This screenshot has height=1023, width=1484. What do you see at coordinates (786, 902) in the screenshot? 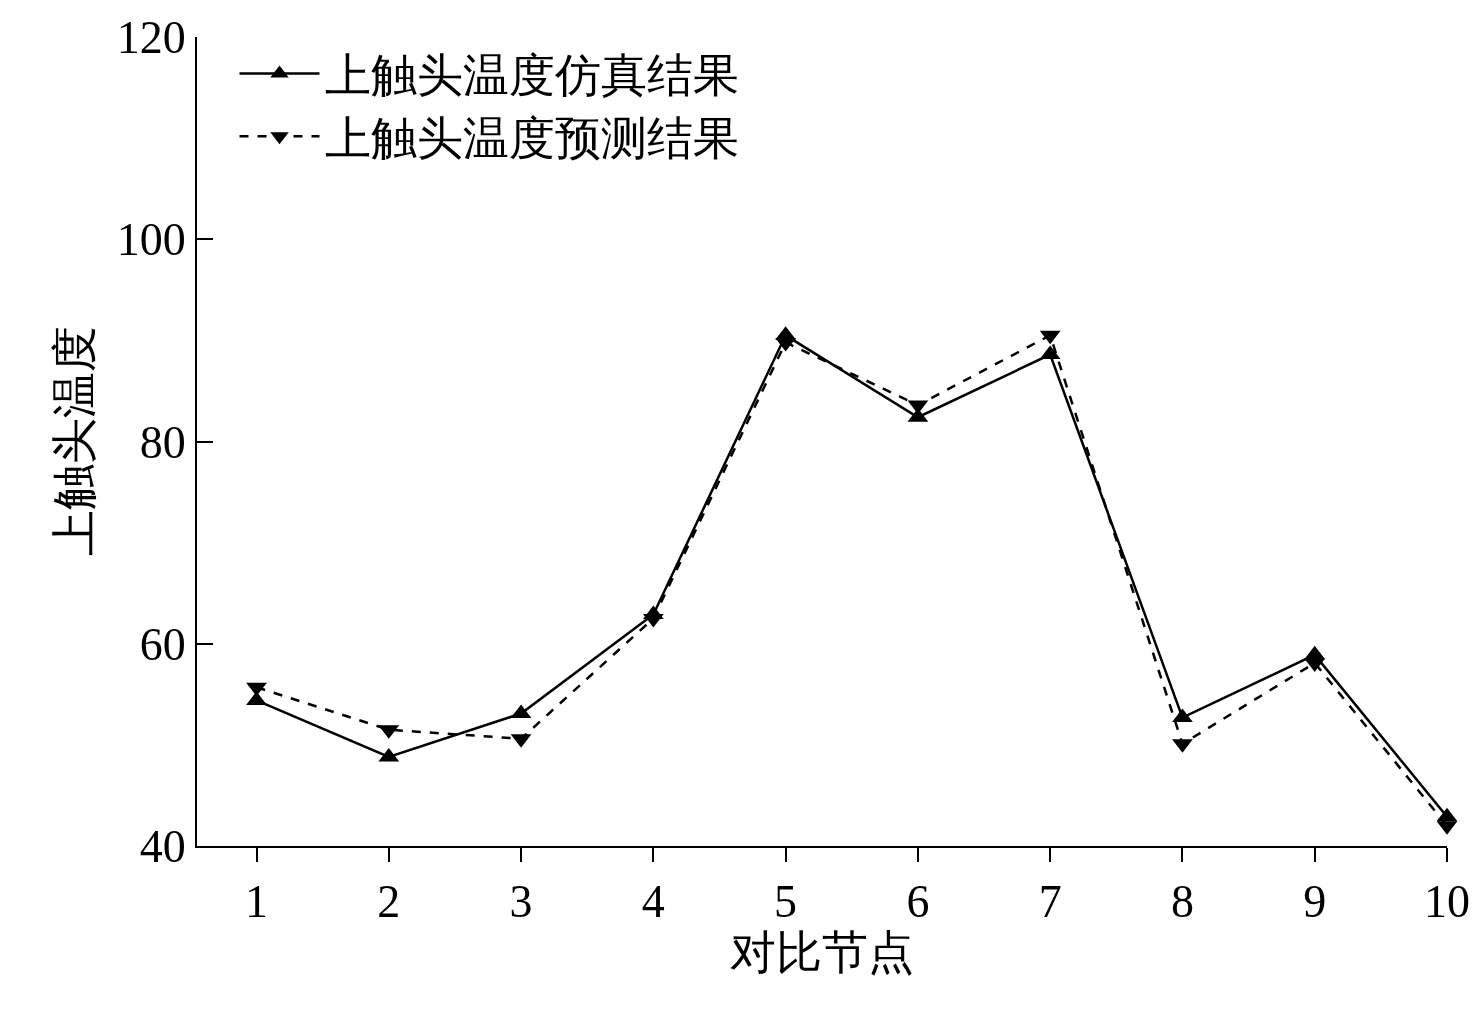
I see `x-tick-label: 5` at bounding box center [786, 902].